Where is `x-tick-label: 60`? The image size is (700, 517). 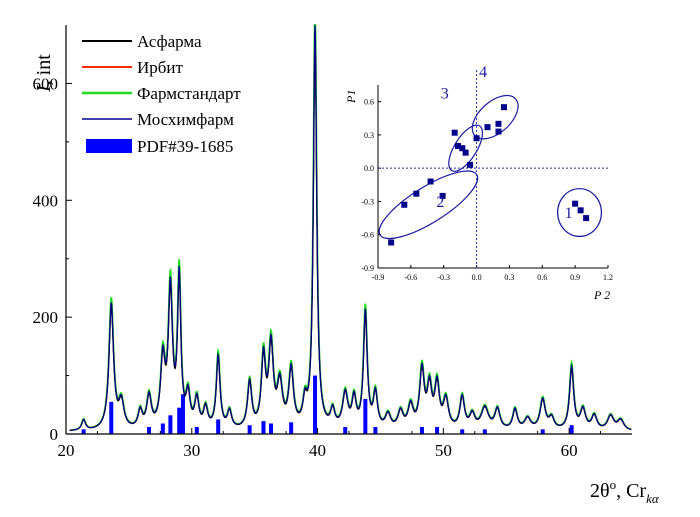
x-tick-label: 60 is located at coordinates (569, 450).